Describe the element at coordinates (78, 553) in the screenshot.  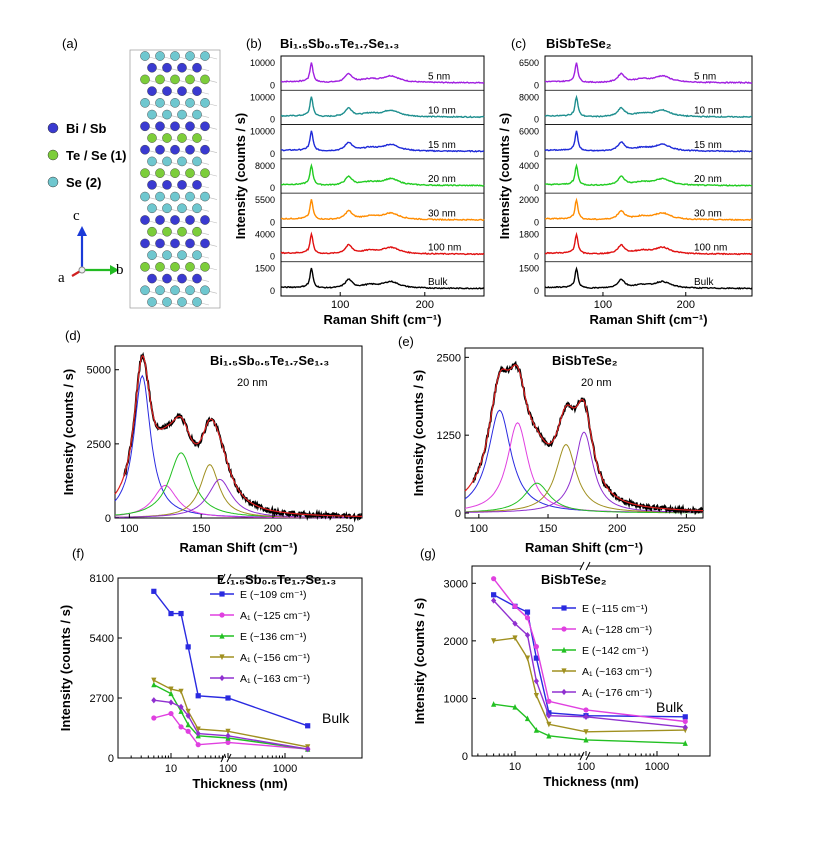
I see `panel-f-label: (f)` at that location.